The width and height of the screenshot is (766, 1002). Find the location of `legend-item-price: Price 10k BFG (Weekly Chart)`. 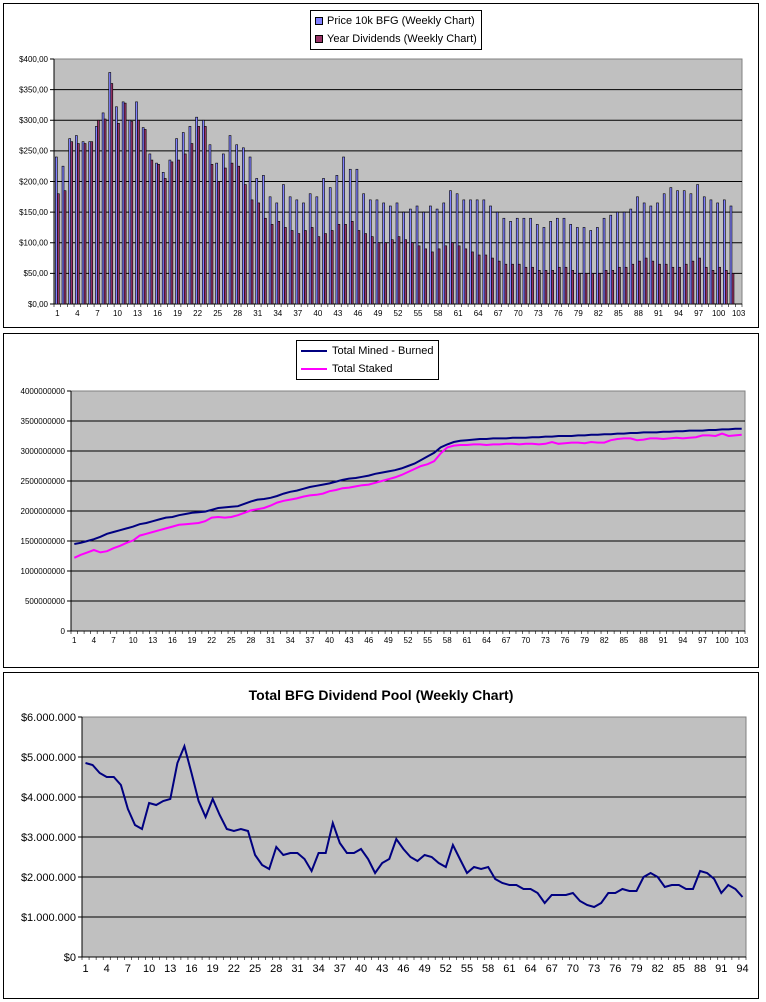

legend-item-price: Price 10k BFG (Weekly Chart) is located at coordinates (396, 21).